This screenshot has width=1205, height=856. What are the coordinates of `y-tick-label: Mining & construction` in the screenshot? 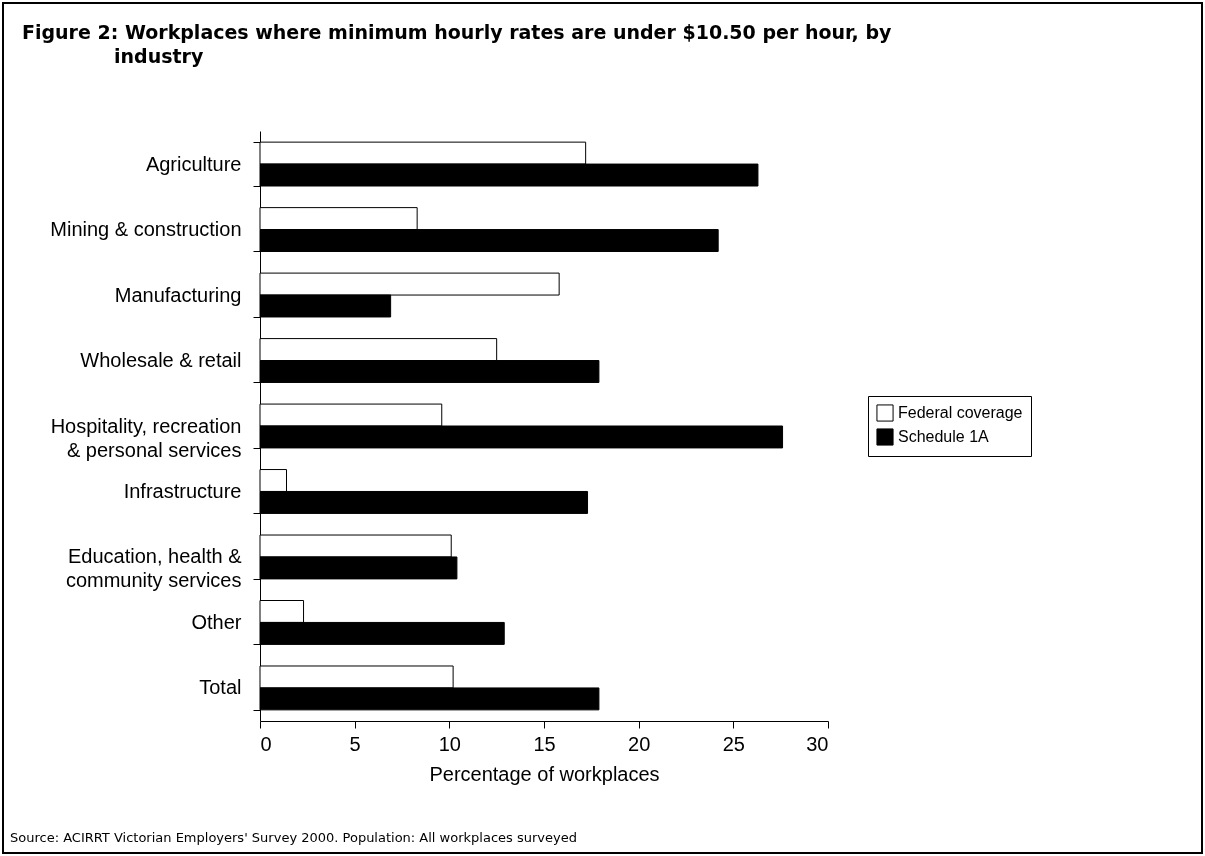 It's located at (146, 229).